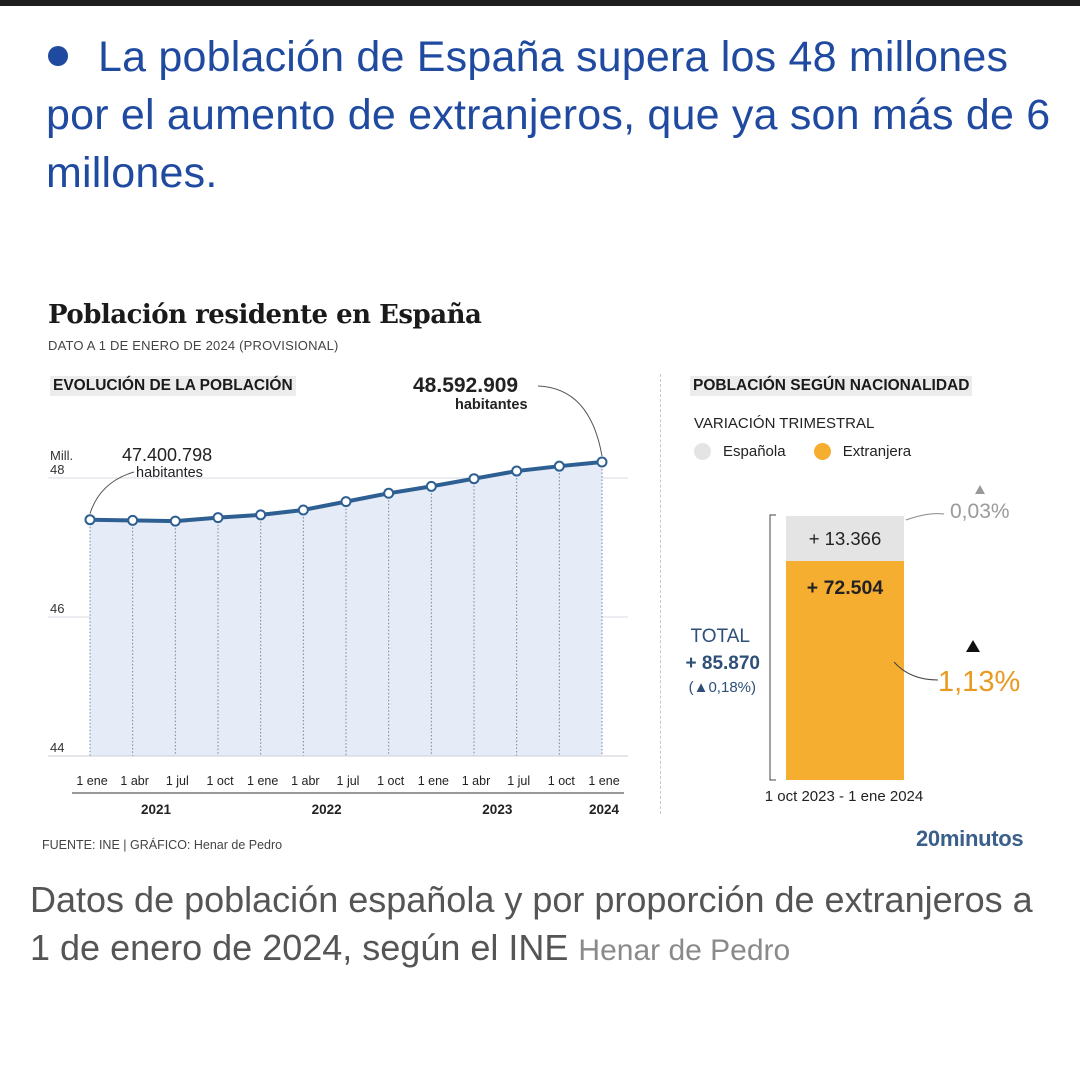 Image resolution: width=1080 pixels, height=1085 pixels. Describe the element at coordinates (57, 747) in the screenshot. I see `y-tick-label: 44` at that location.